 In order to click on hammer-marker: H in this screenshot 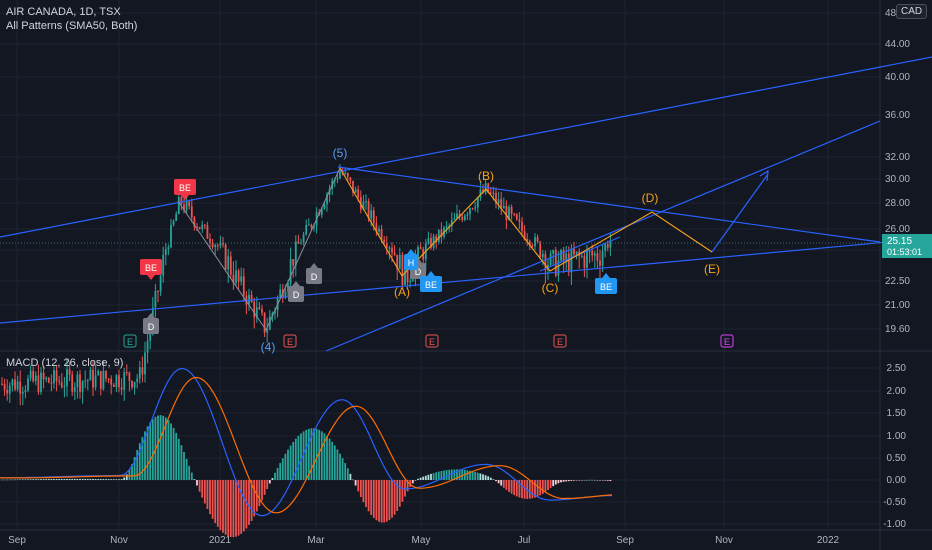, I will do `click(411, 259)`.